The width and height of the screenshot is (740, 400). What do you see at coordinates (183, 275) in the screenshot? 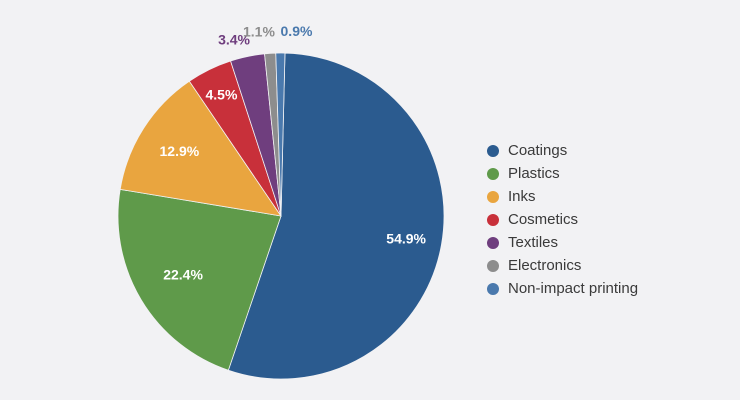
I see `data-label-plastics: 22.4%` at bounding box center [183, 275].